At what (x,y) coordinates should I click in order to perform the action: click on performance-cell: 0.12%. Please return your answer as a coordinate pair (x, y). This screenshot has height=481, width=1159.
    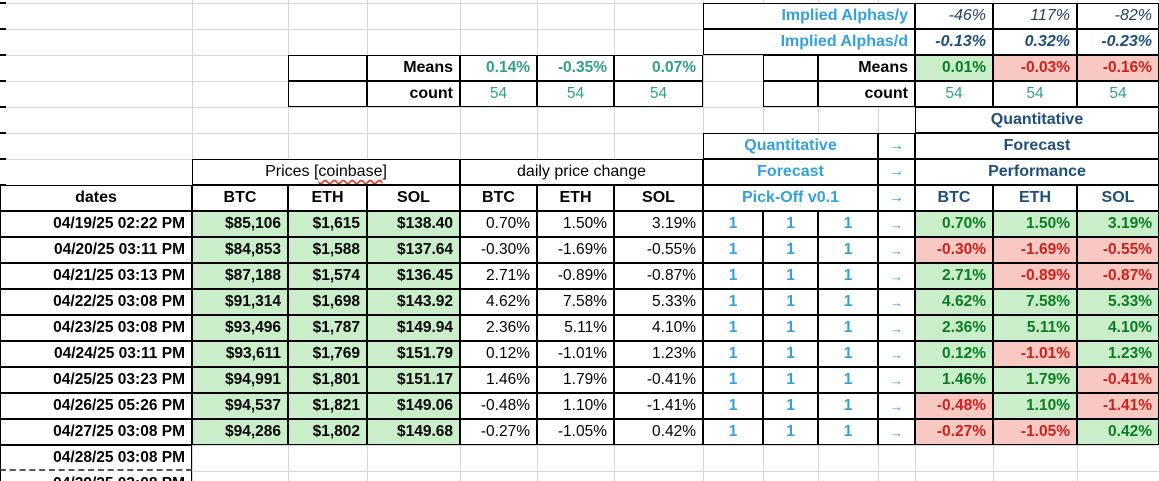
    Looking at the image, I should click on (954, 354).